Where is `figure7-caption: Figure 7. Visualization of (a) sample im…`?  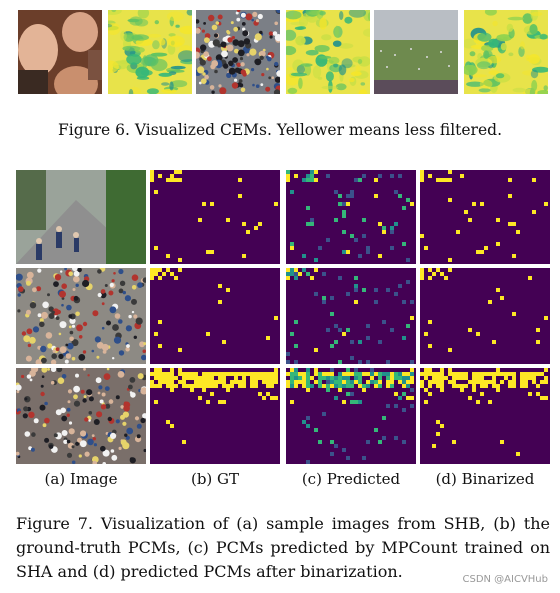 figure7-caption: Figure 7. Visualization of (a) sample im… is located at coordinates (283, 547).